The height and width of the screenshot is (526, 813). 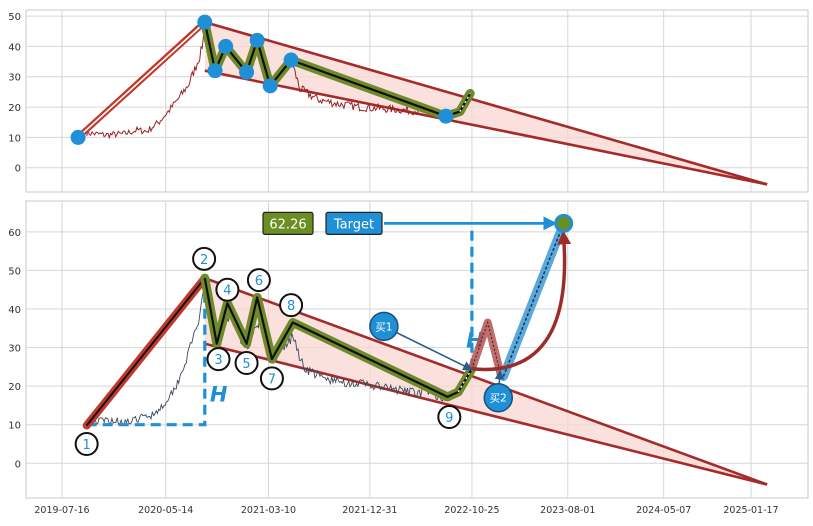 I want to click on top-ytick-label: 10, so click(x=14, y=138).